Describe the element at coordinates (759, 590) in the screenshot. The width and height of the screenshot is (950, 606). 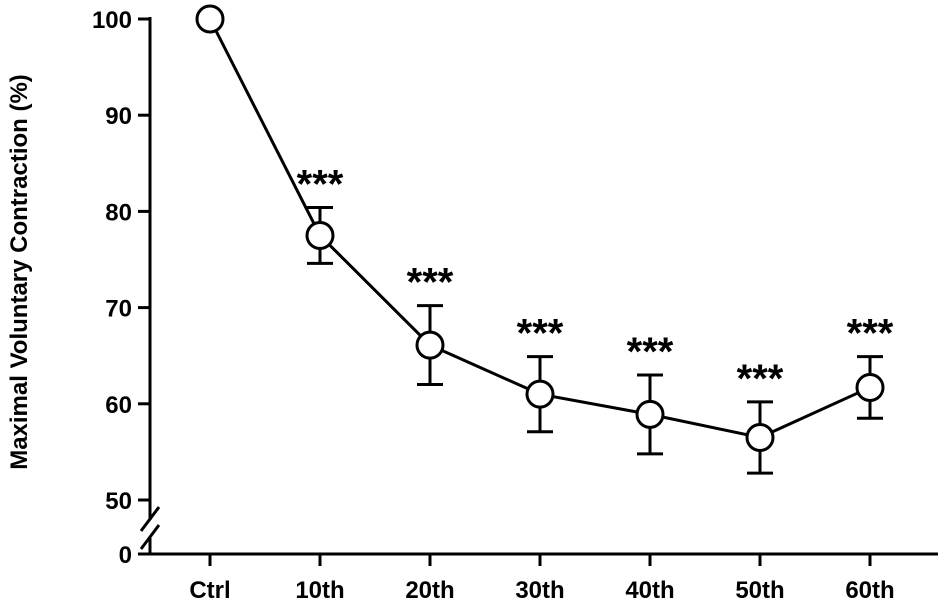
I see `x-tick-label: 50th` at that location.